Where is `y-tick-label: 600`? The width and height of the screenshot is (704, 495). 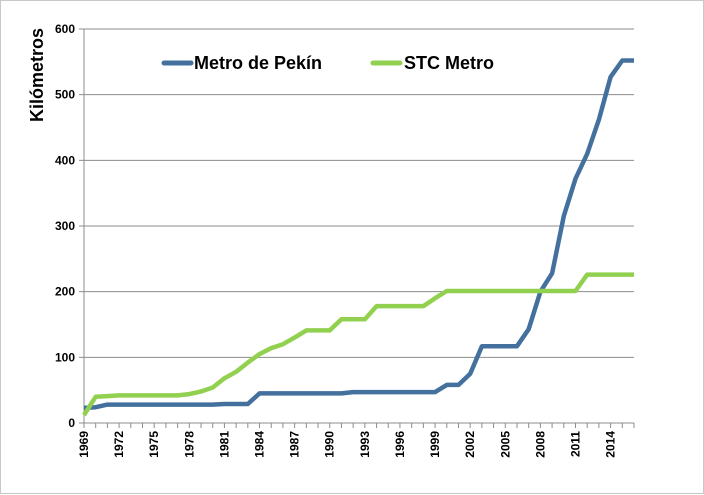
y-tick-label: 600 is located at coordinates (65, 29).